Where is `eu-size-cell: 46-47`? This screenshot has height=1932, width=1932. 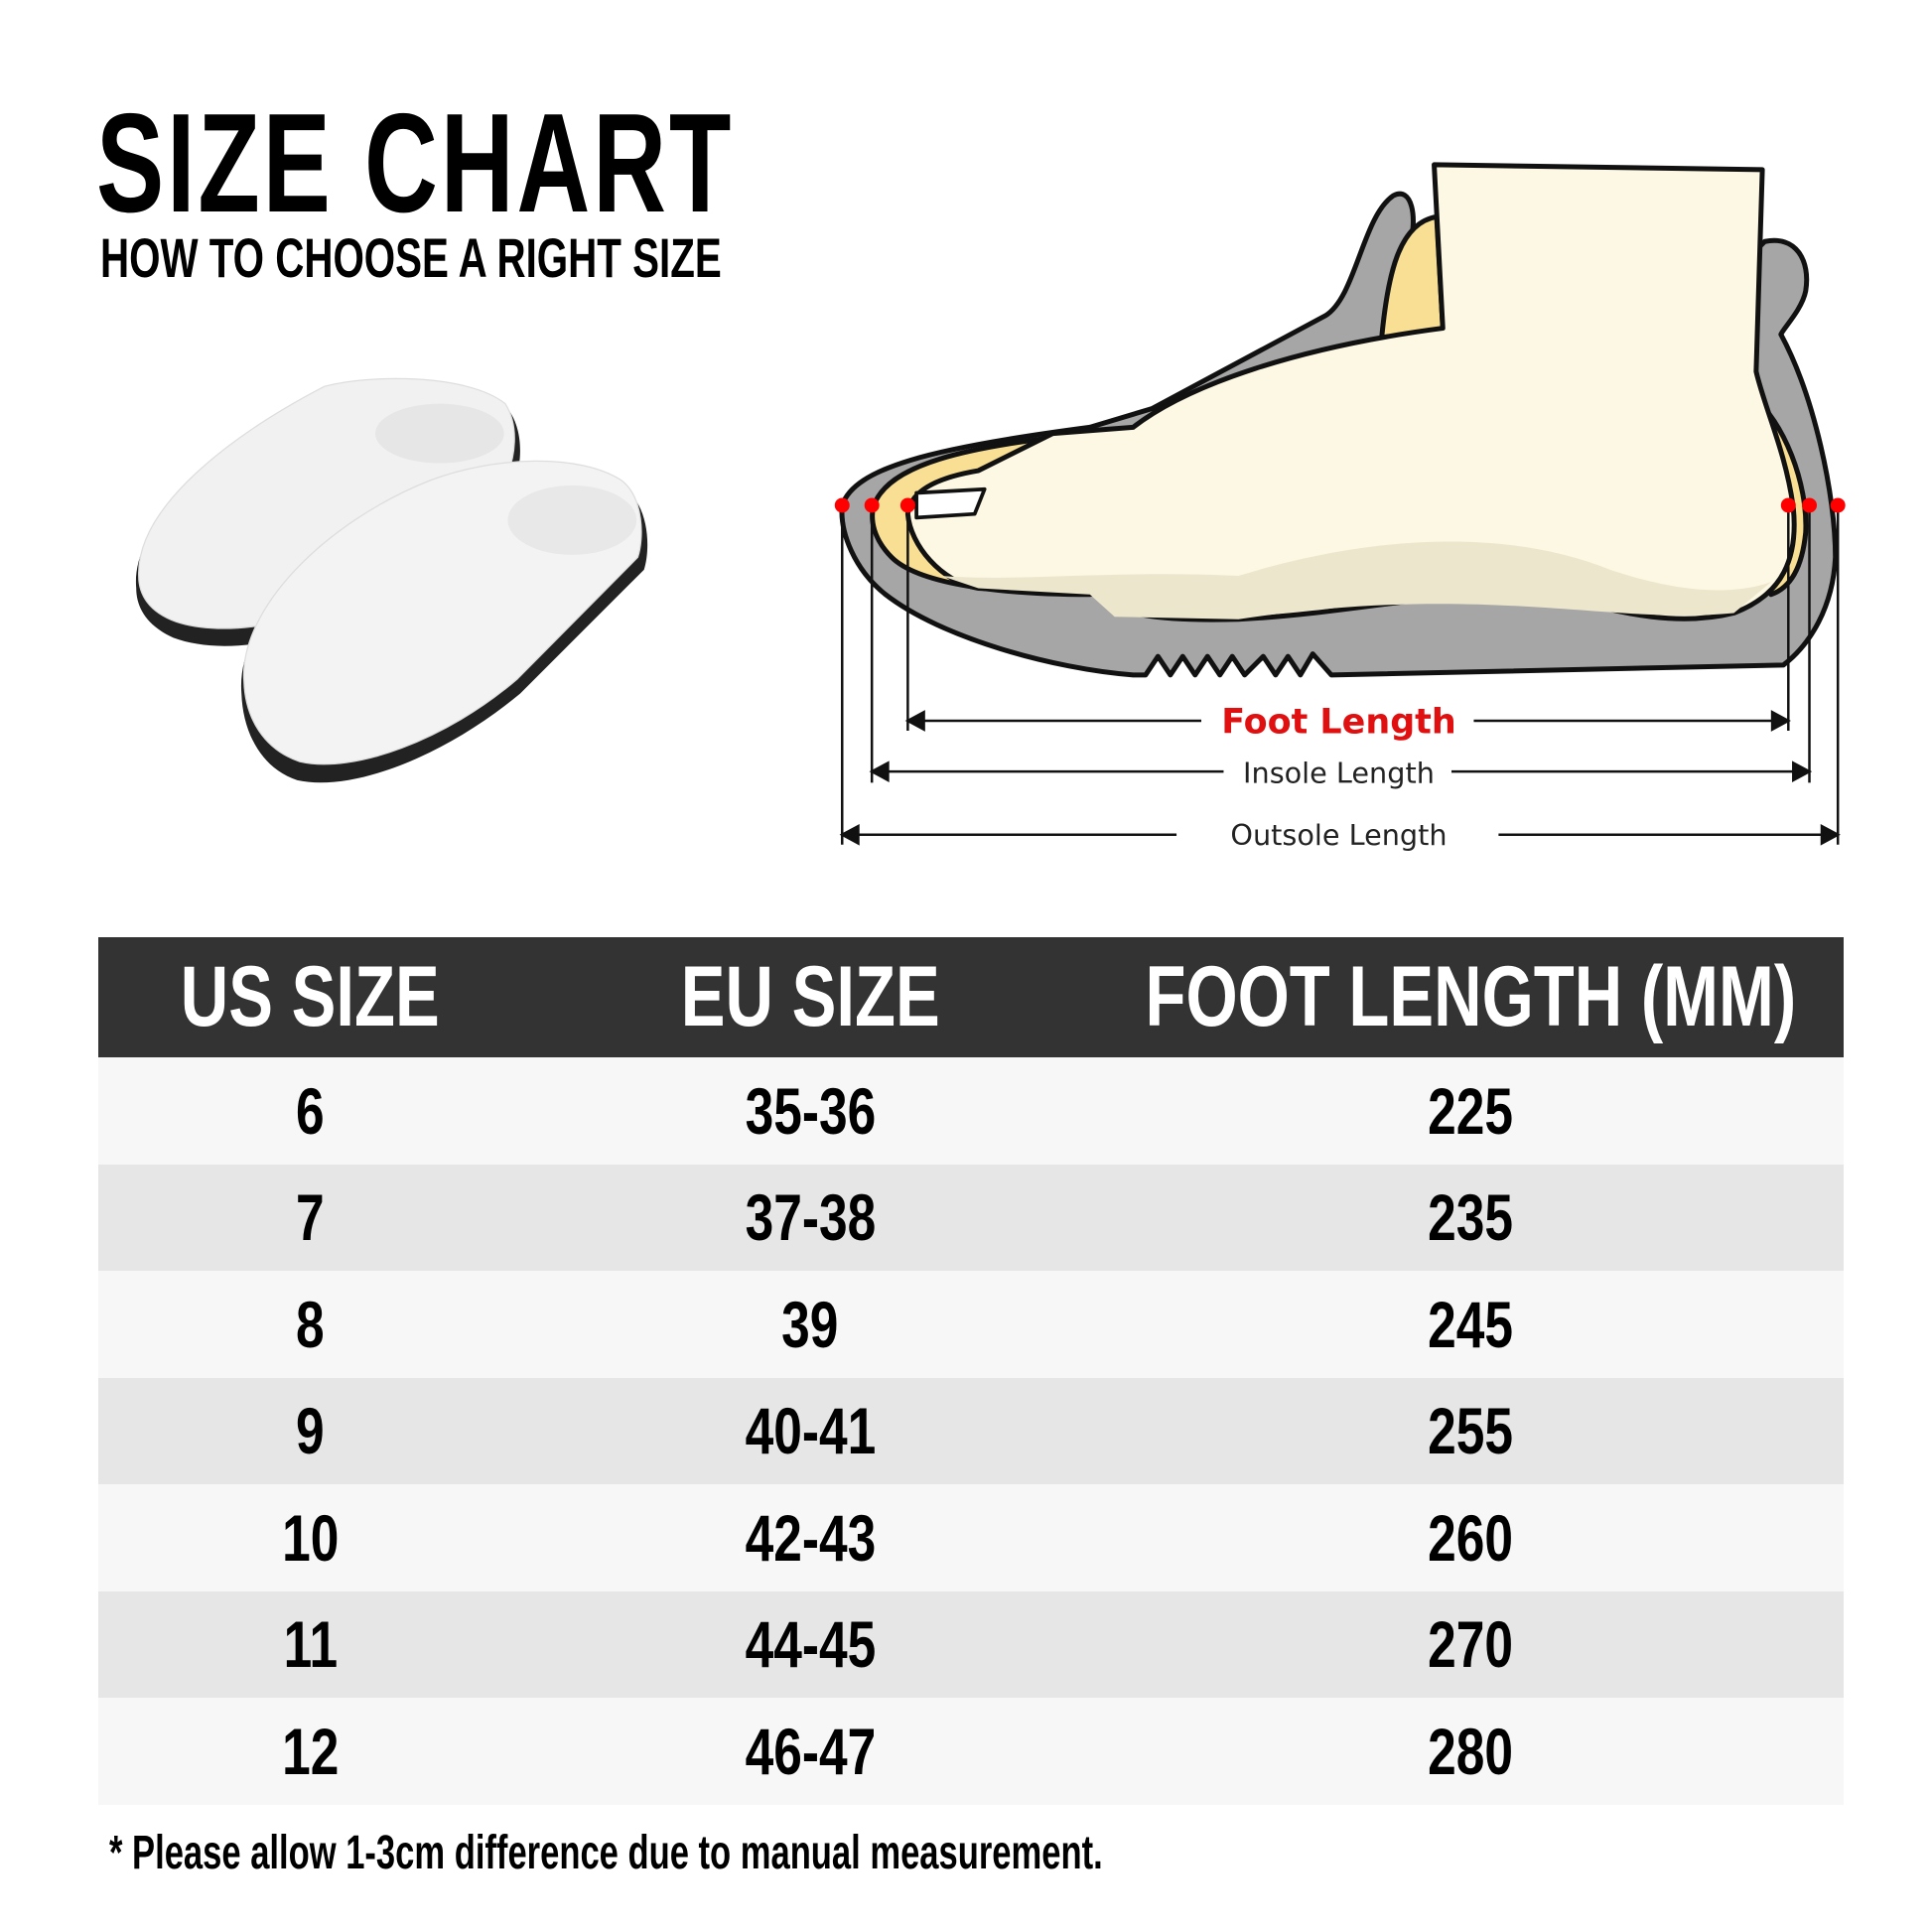
eu-size-cell: 46-47 is located at coordinates (810, 1751).